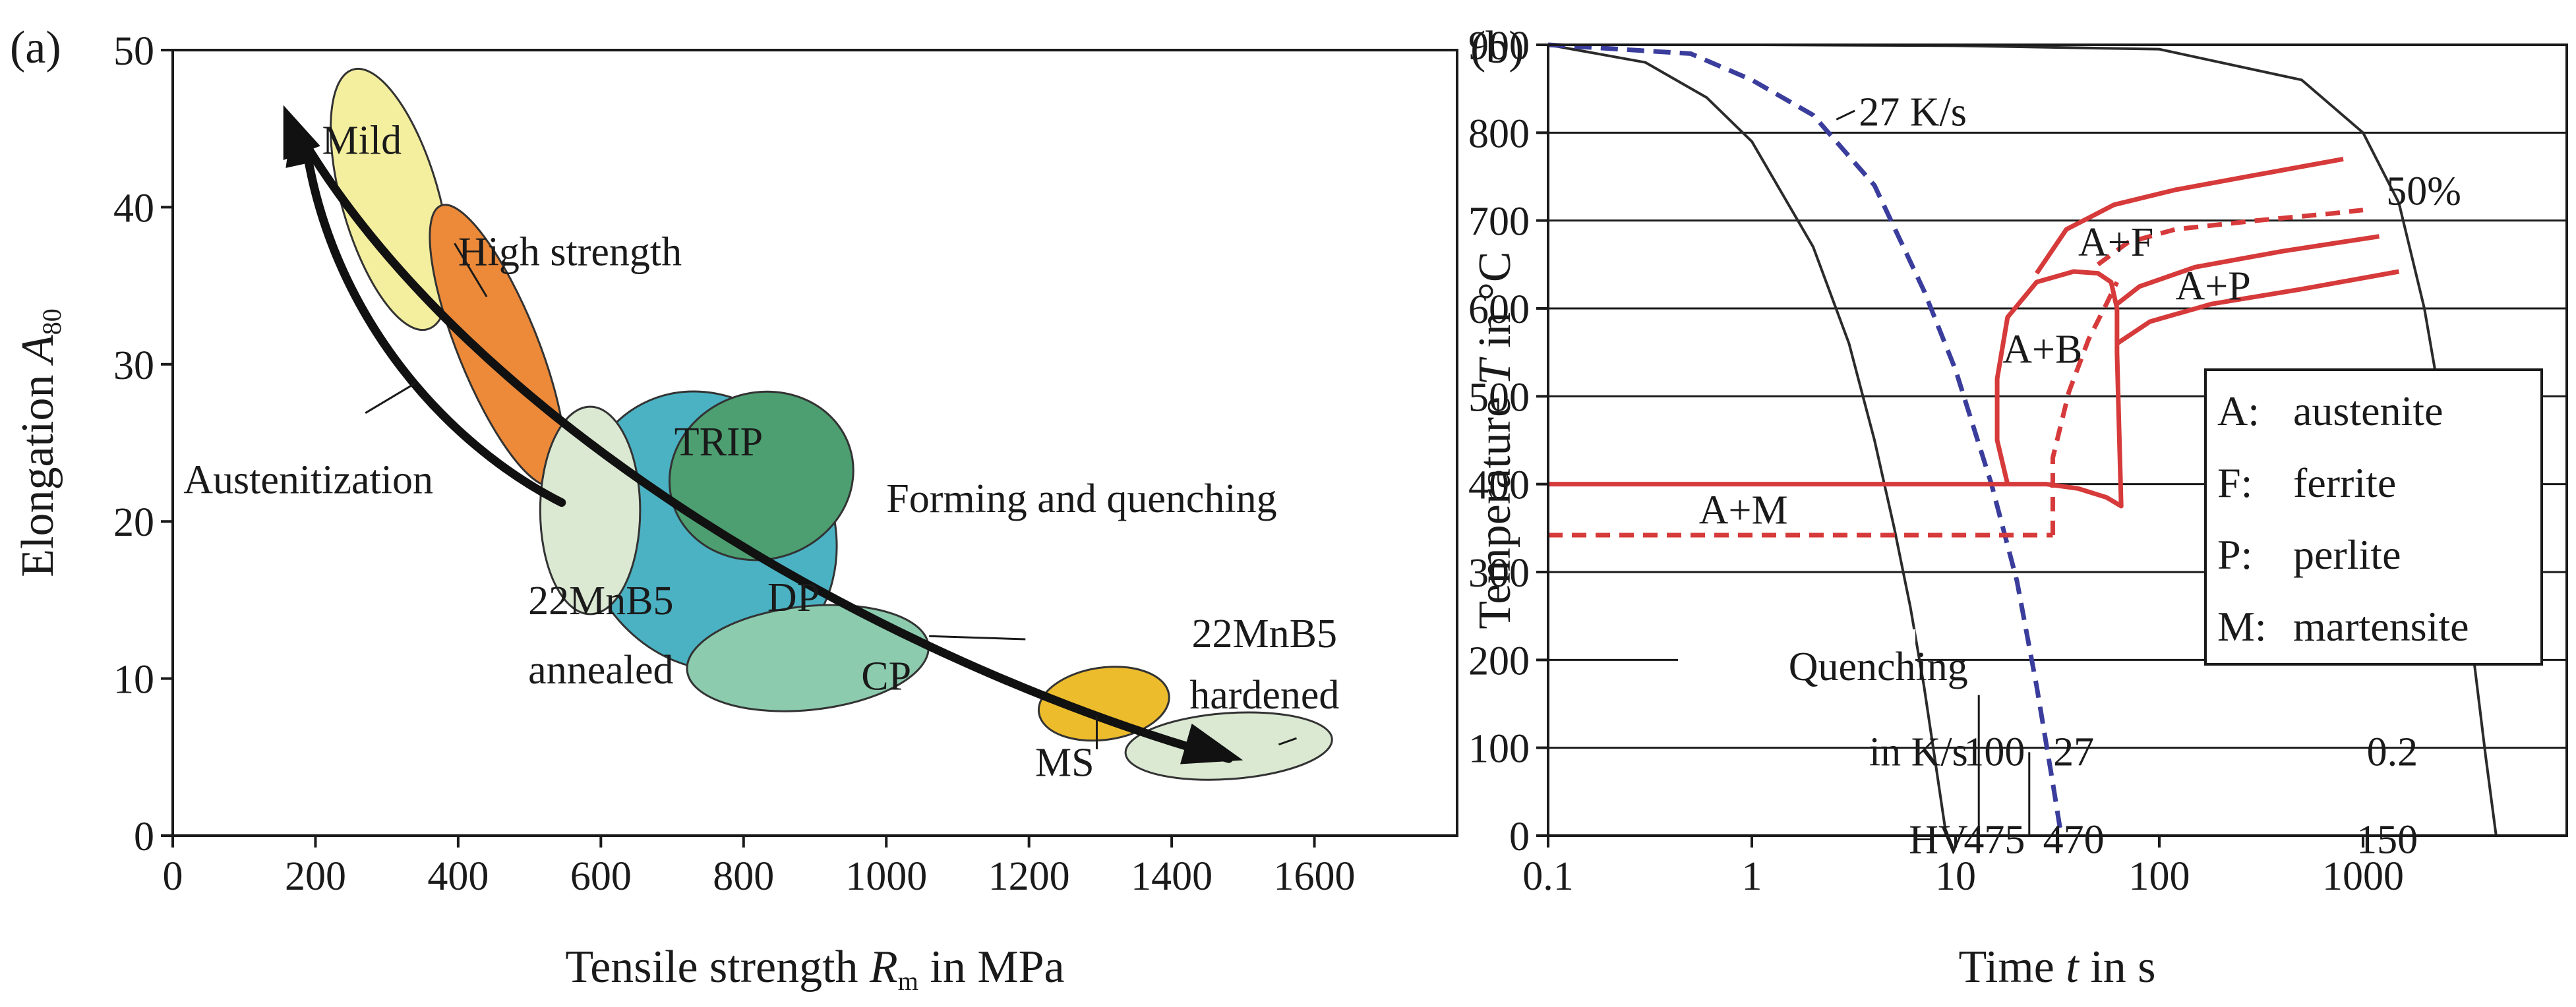 The height and width of the screenshot is (1007, 2576). What do you see at coordinates (1499, 309) in the screenshot?
I see `b-y-tick-label-600: 600` at bounding box center [1499, 309].